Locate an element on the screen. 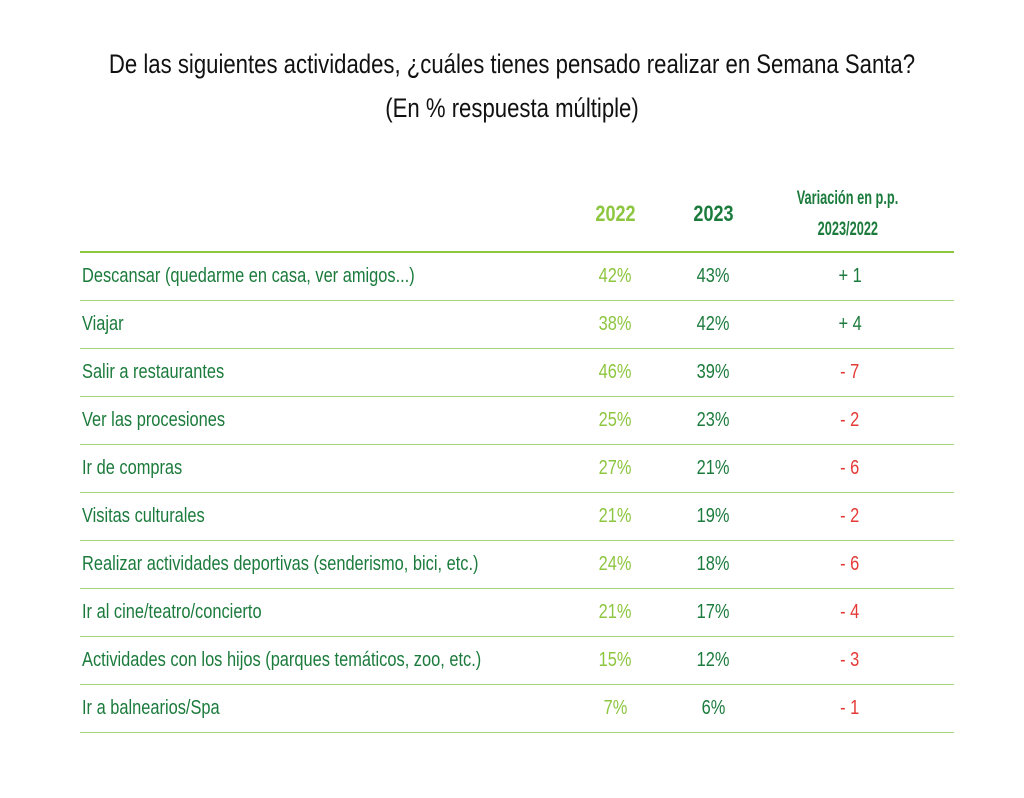 The height and width of the screenshot is (798, 1024). value-2022: 42% is located at coordinates (615, 276).